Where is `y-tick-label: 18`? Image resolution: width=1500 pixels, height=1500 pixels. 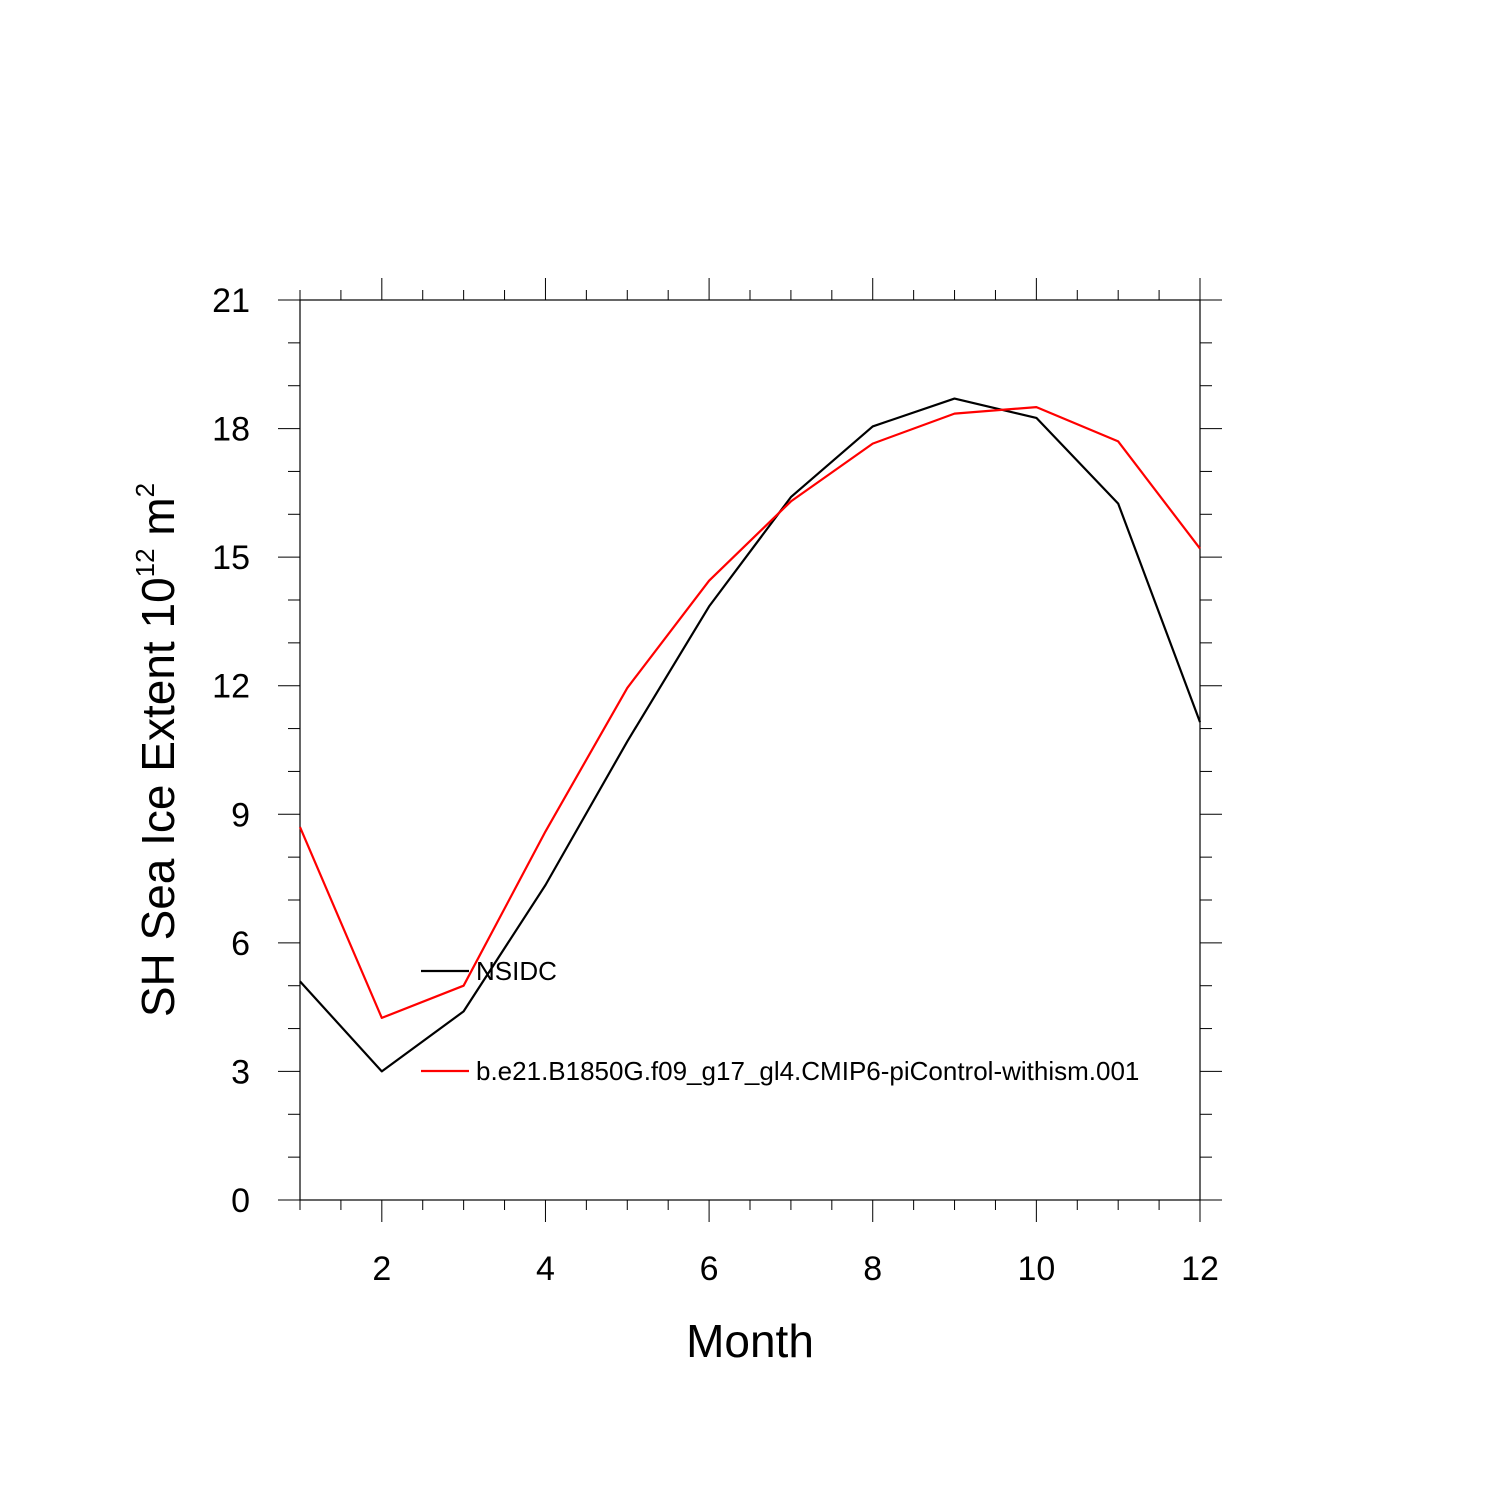
y-tick-label: 18 is located at coordinates (231, 430).